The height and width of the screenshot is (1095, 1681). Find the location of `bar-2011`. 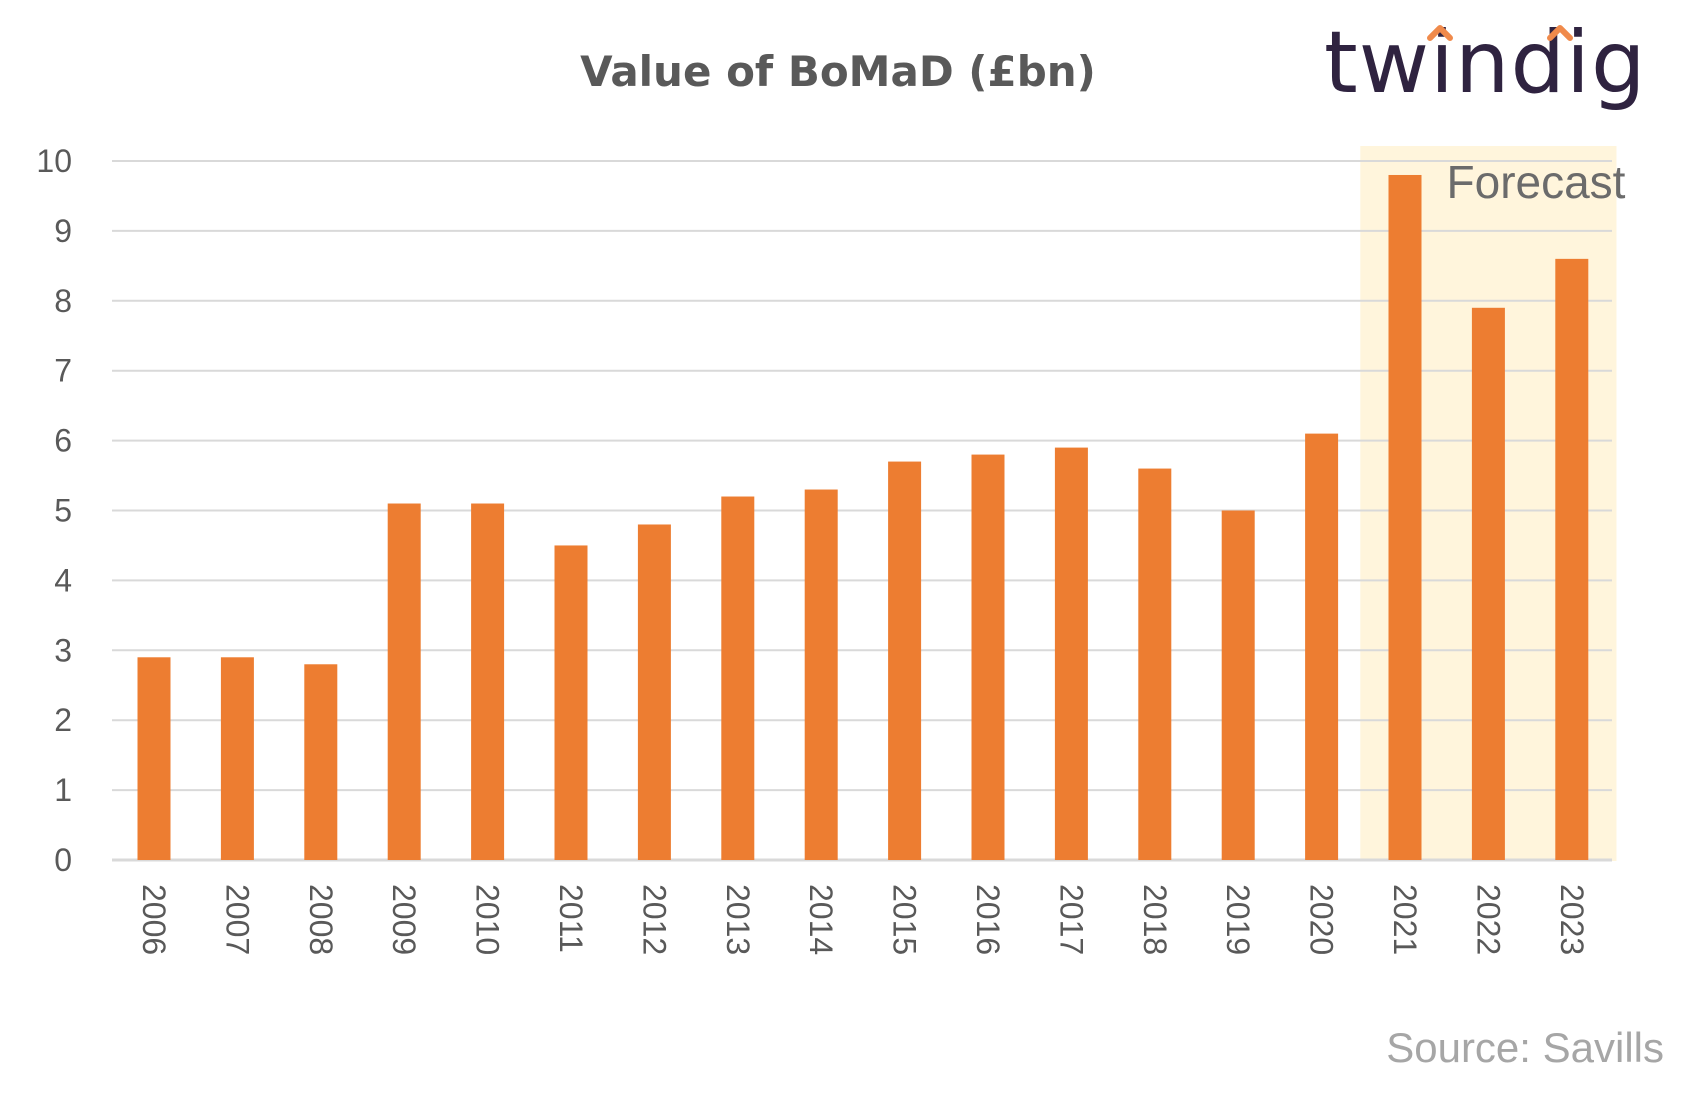

bar-2011 is located at coordinates (571, 702).